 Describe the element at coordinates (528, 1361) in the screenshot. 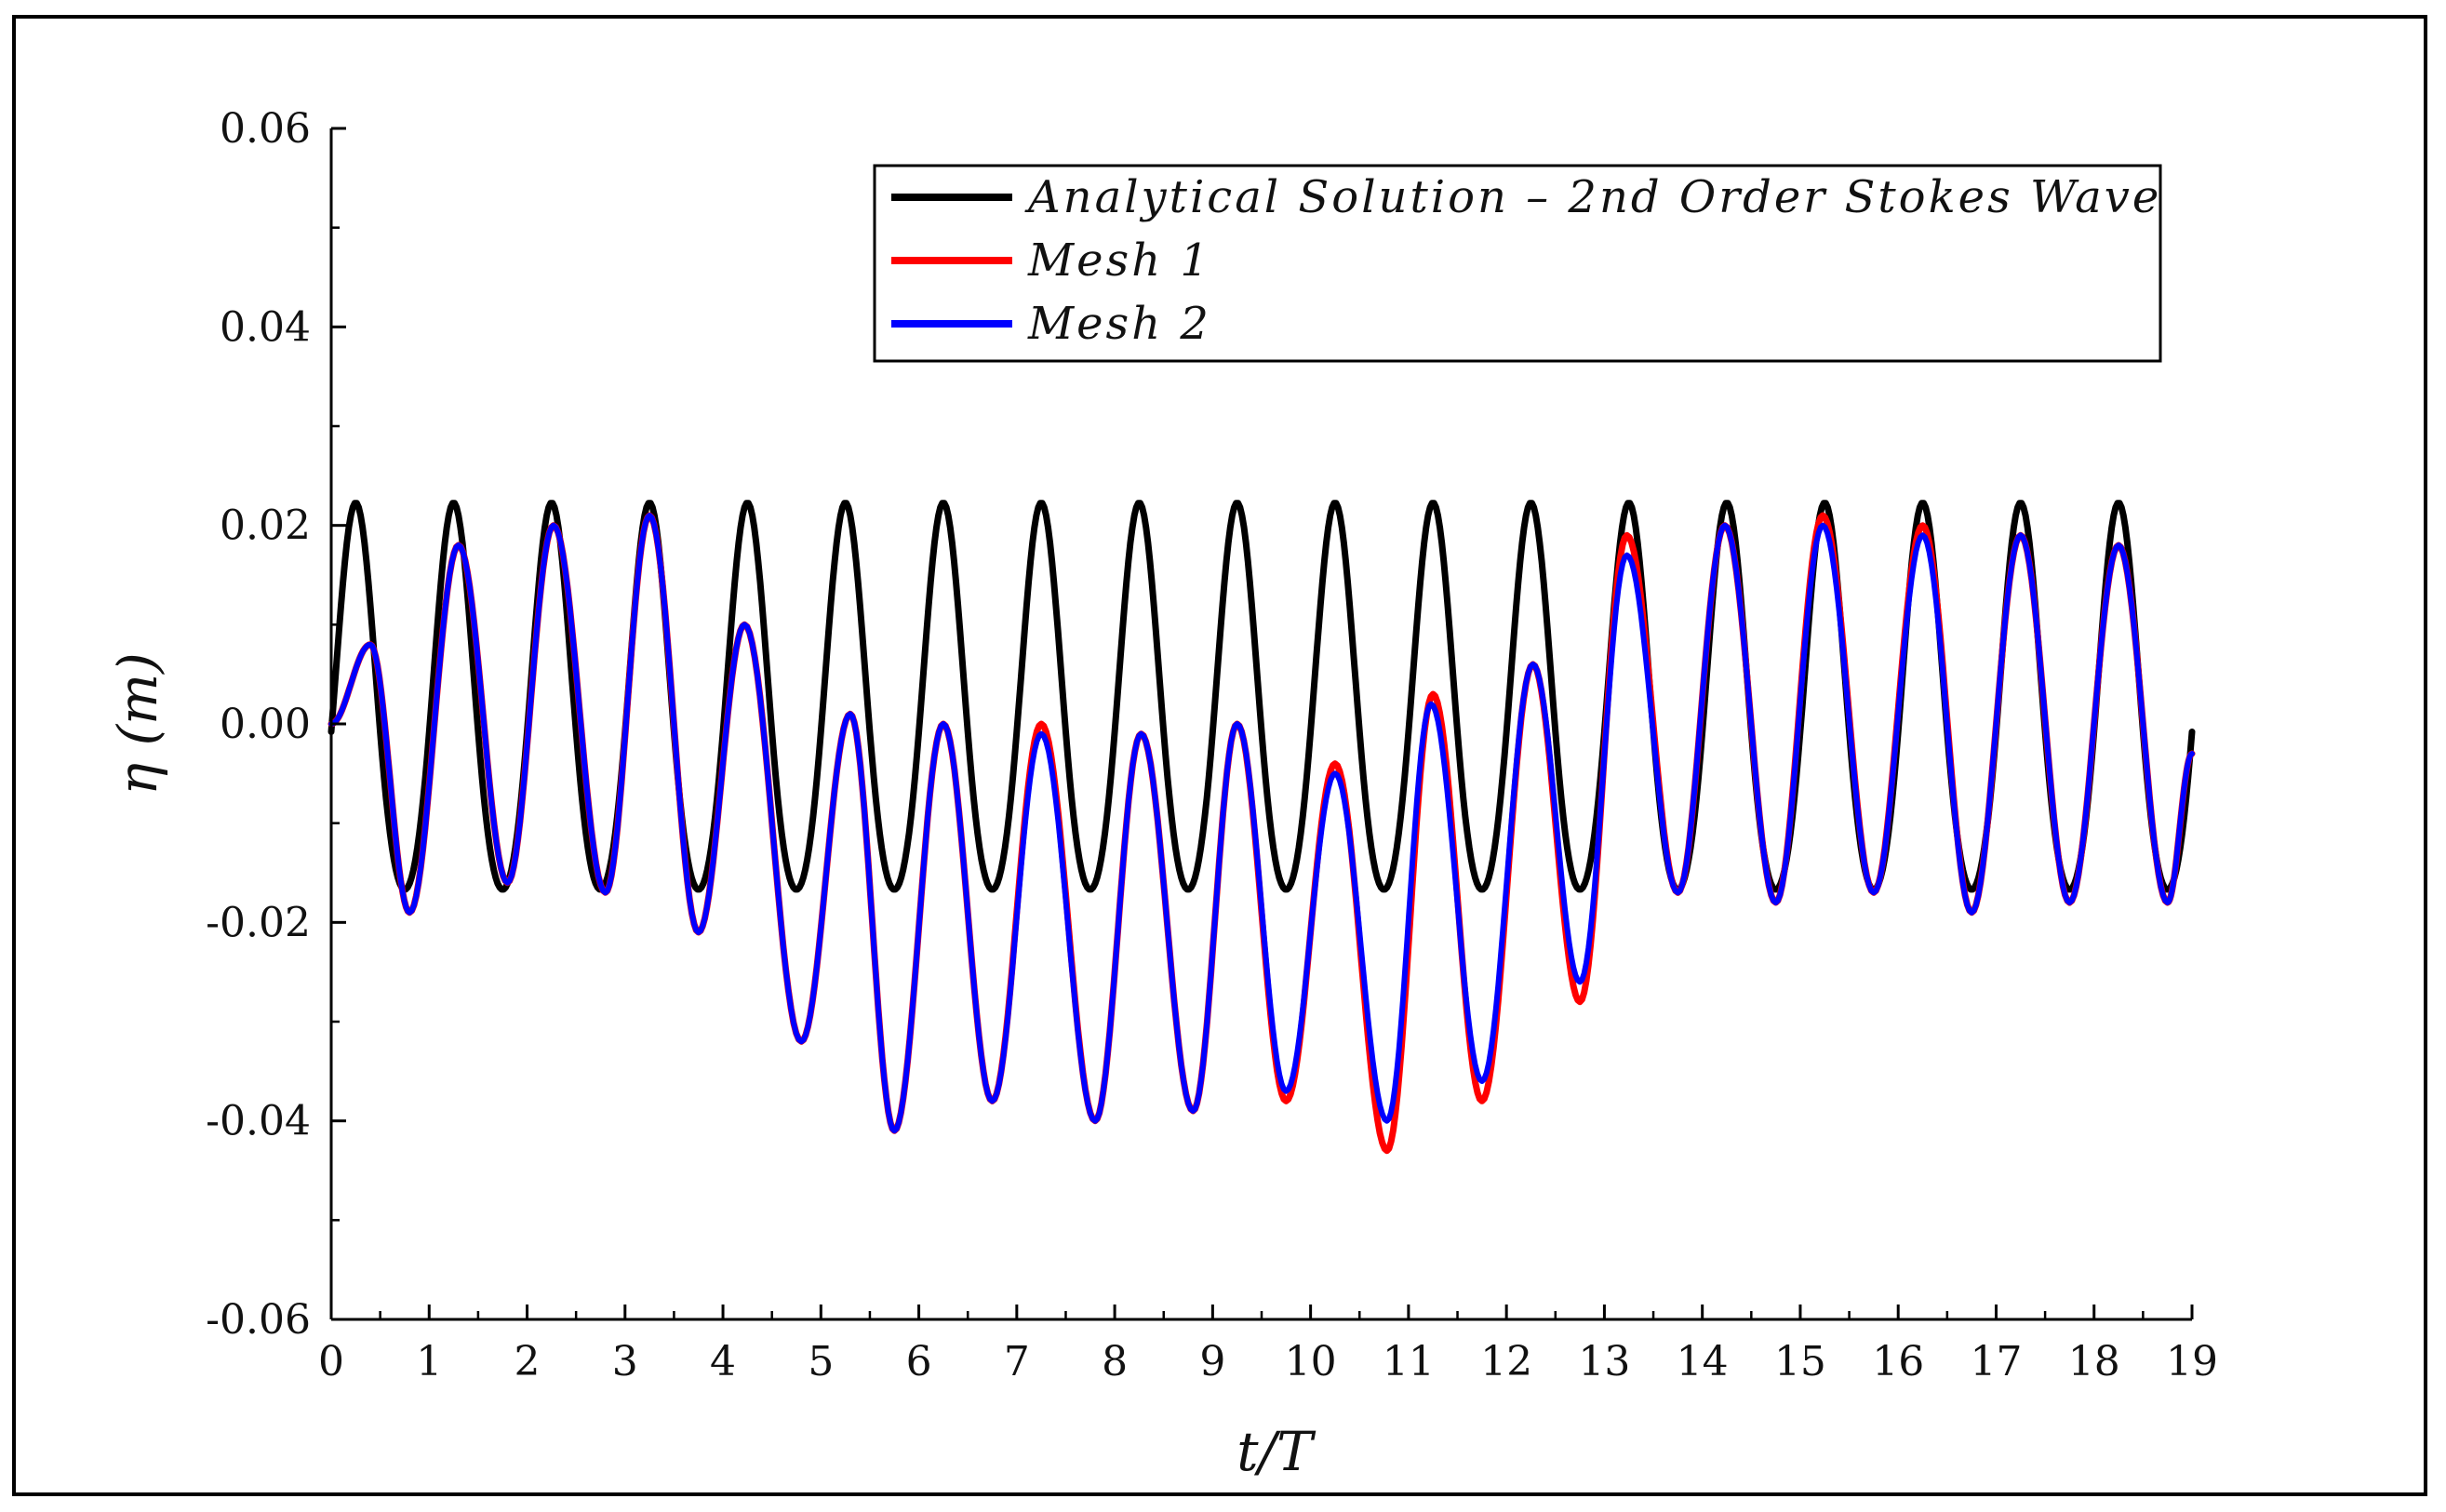

I see `x-tick-label: 2` at that location.